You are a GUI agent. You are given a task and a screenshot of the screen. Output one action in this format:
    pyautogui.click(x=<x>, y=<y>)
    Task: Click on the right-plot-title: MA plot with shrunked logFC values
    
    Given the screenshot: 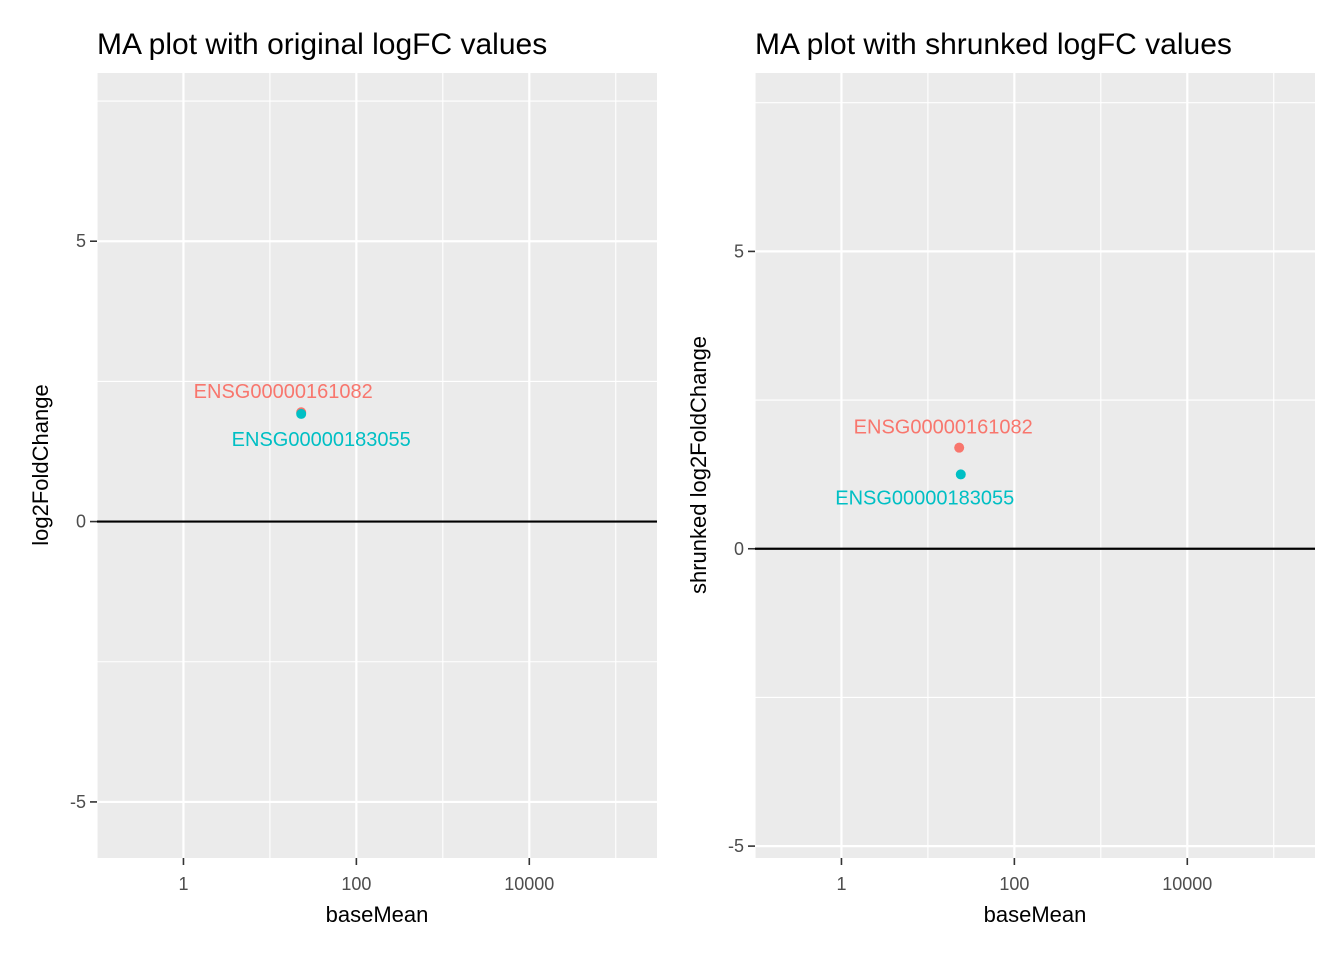 What is the action you would take?
    pyautogui.click(x=993, y=44)
    